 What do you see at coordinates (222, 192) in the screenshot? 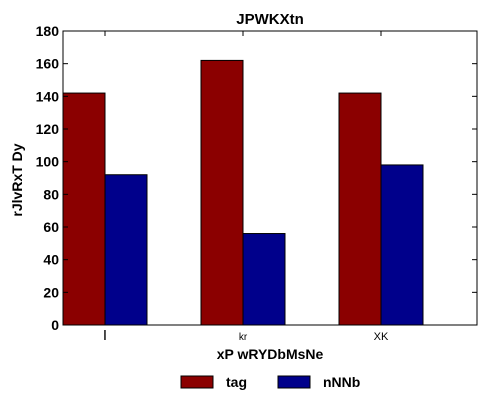
I see `bar-tag-kr` at bounding box center [222, 192].